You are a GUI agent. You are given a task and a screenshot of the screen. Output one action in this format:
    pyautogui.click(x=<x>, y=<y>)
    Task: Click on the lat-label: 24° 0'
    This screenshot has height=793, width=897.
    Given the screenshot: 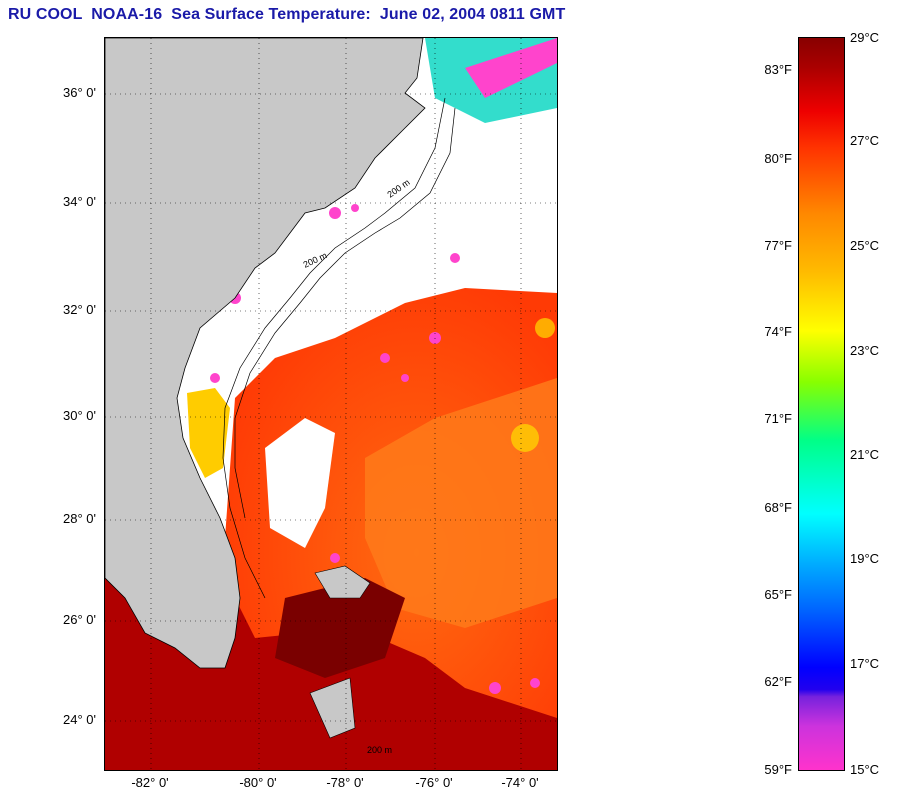 What is the action you would take?
    pyautogui.click(x=79, y=719)
    